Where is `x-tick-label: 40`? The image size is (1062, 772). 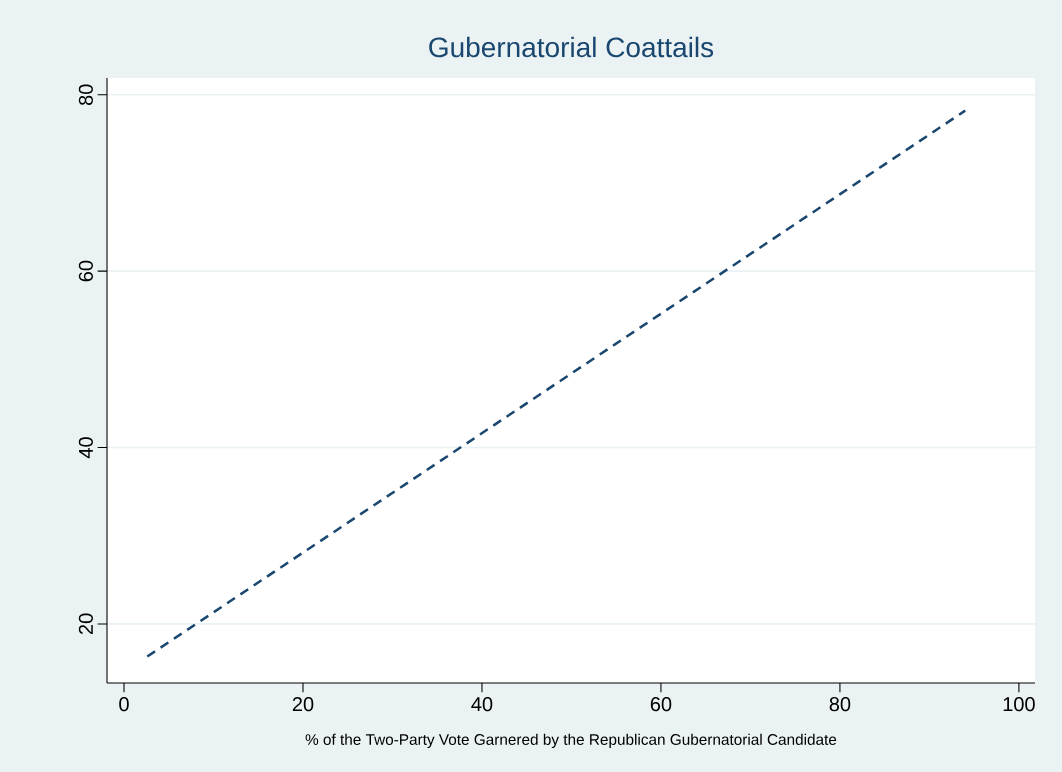 x-tick-label: 40 is located at coordinates (482, 704).